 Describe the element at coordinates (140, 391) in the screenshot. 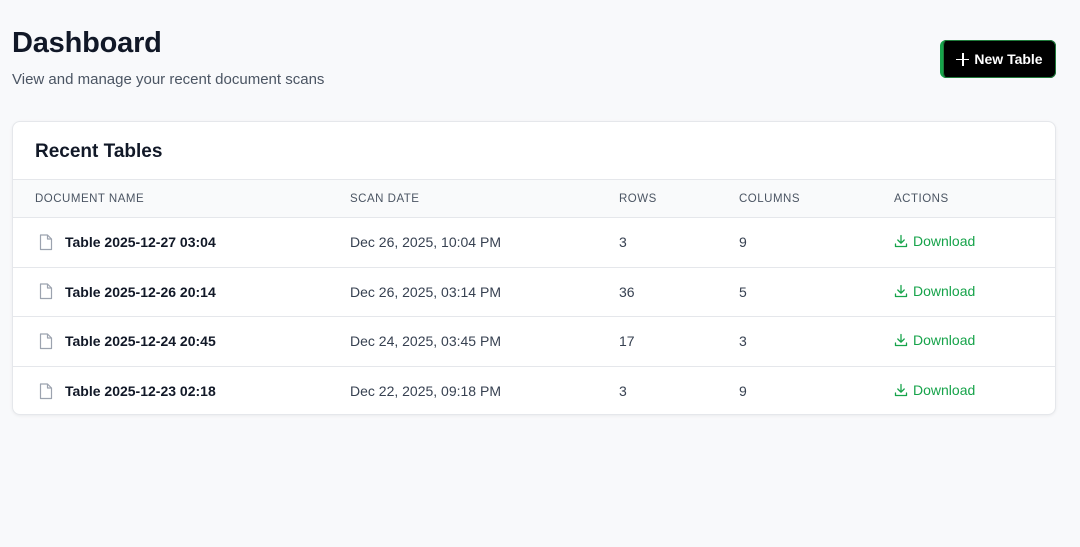

I see `document-name: Table 2025-12-23 02:18` at that location.